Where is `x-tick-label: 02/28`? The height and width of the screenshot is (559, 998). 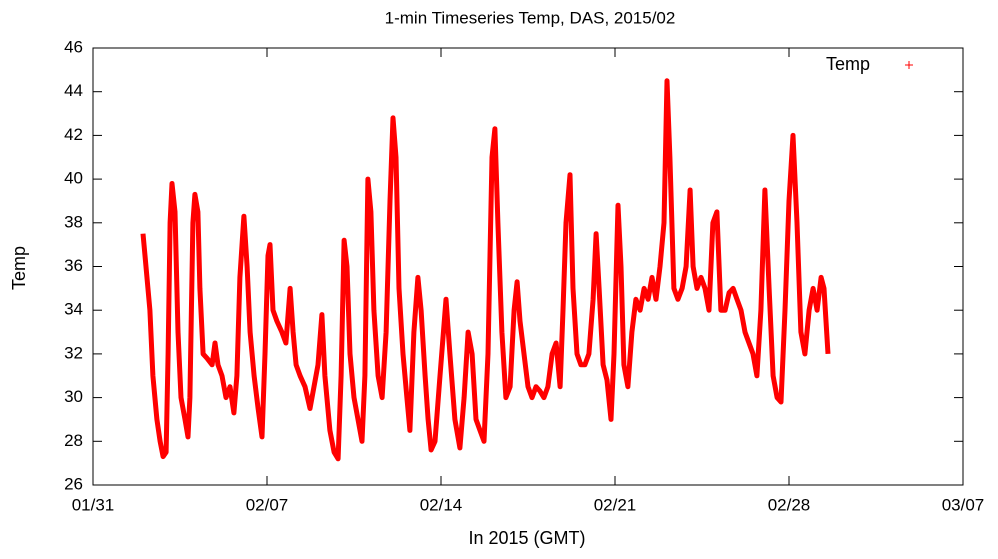
x-tick-label: 02/28 is located at coordinates (789, 504).